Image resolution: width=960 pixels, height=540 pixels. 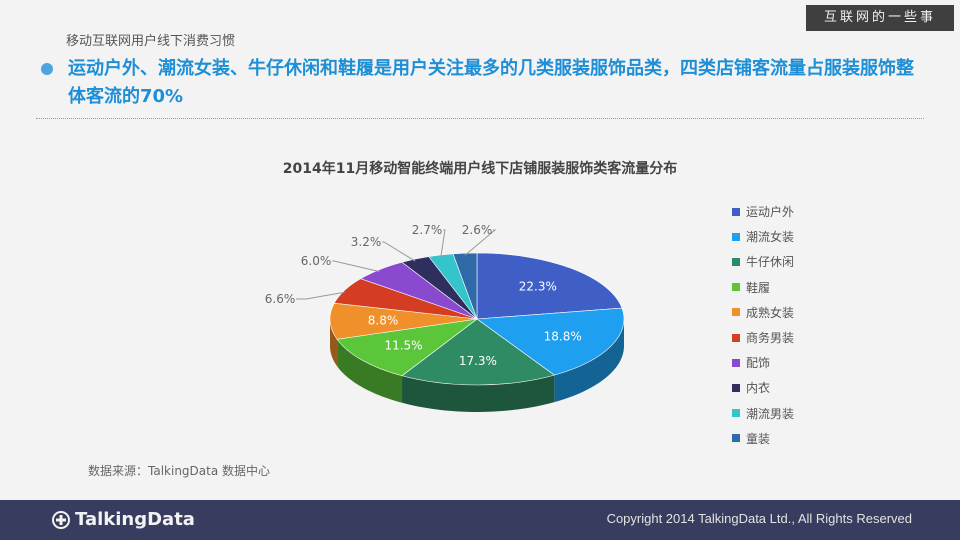 I want to click on legend-item: 商务男装, so click(x=763, y=337).